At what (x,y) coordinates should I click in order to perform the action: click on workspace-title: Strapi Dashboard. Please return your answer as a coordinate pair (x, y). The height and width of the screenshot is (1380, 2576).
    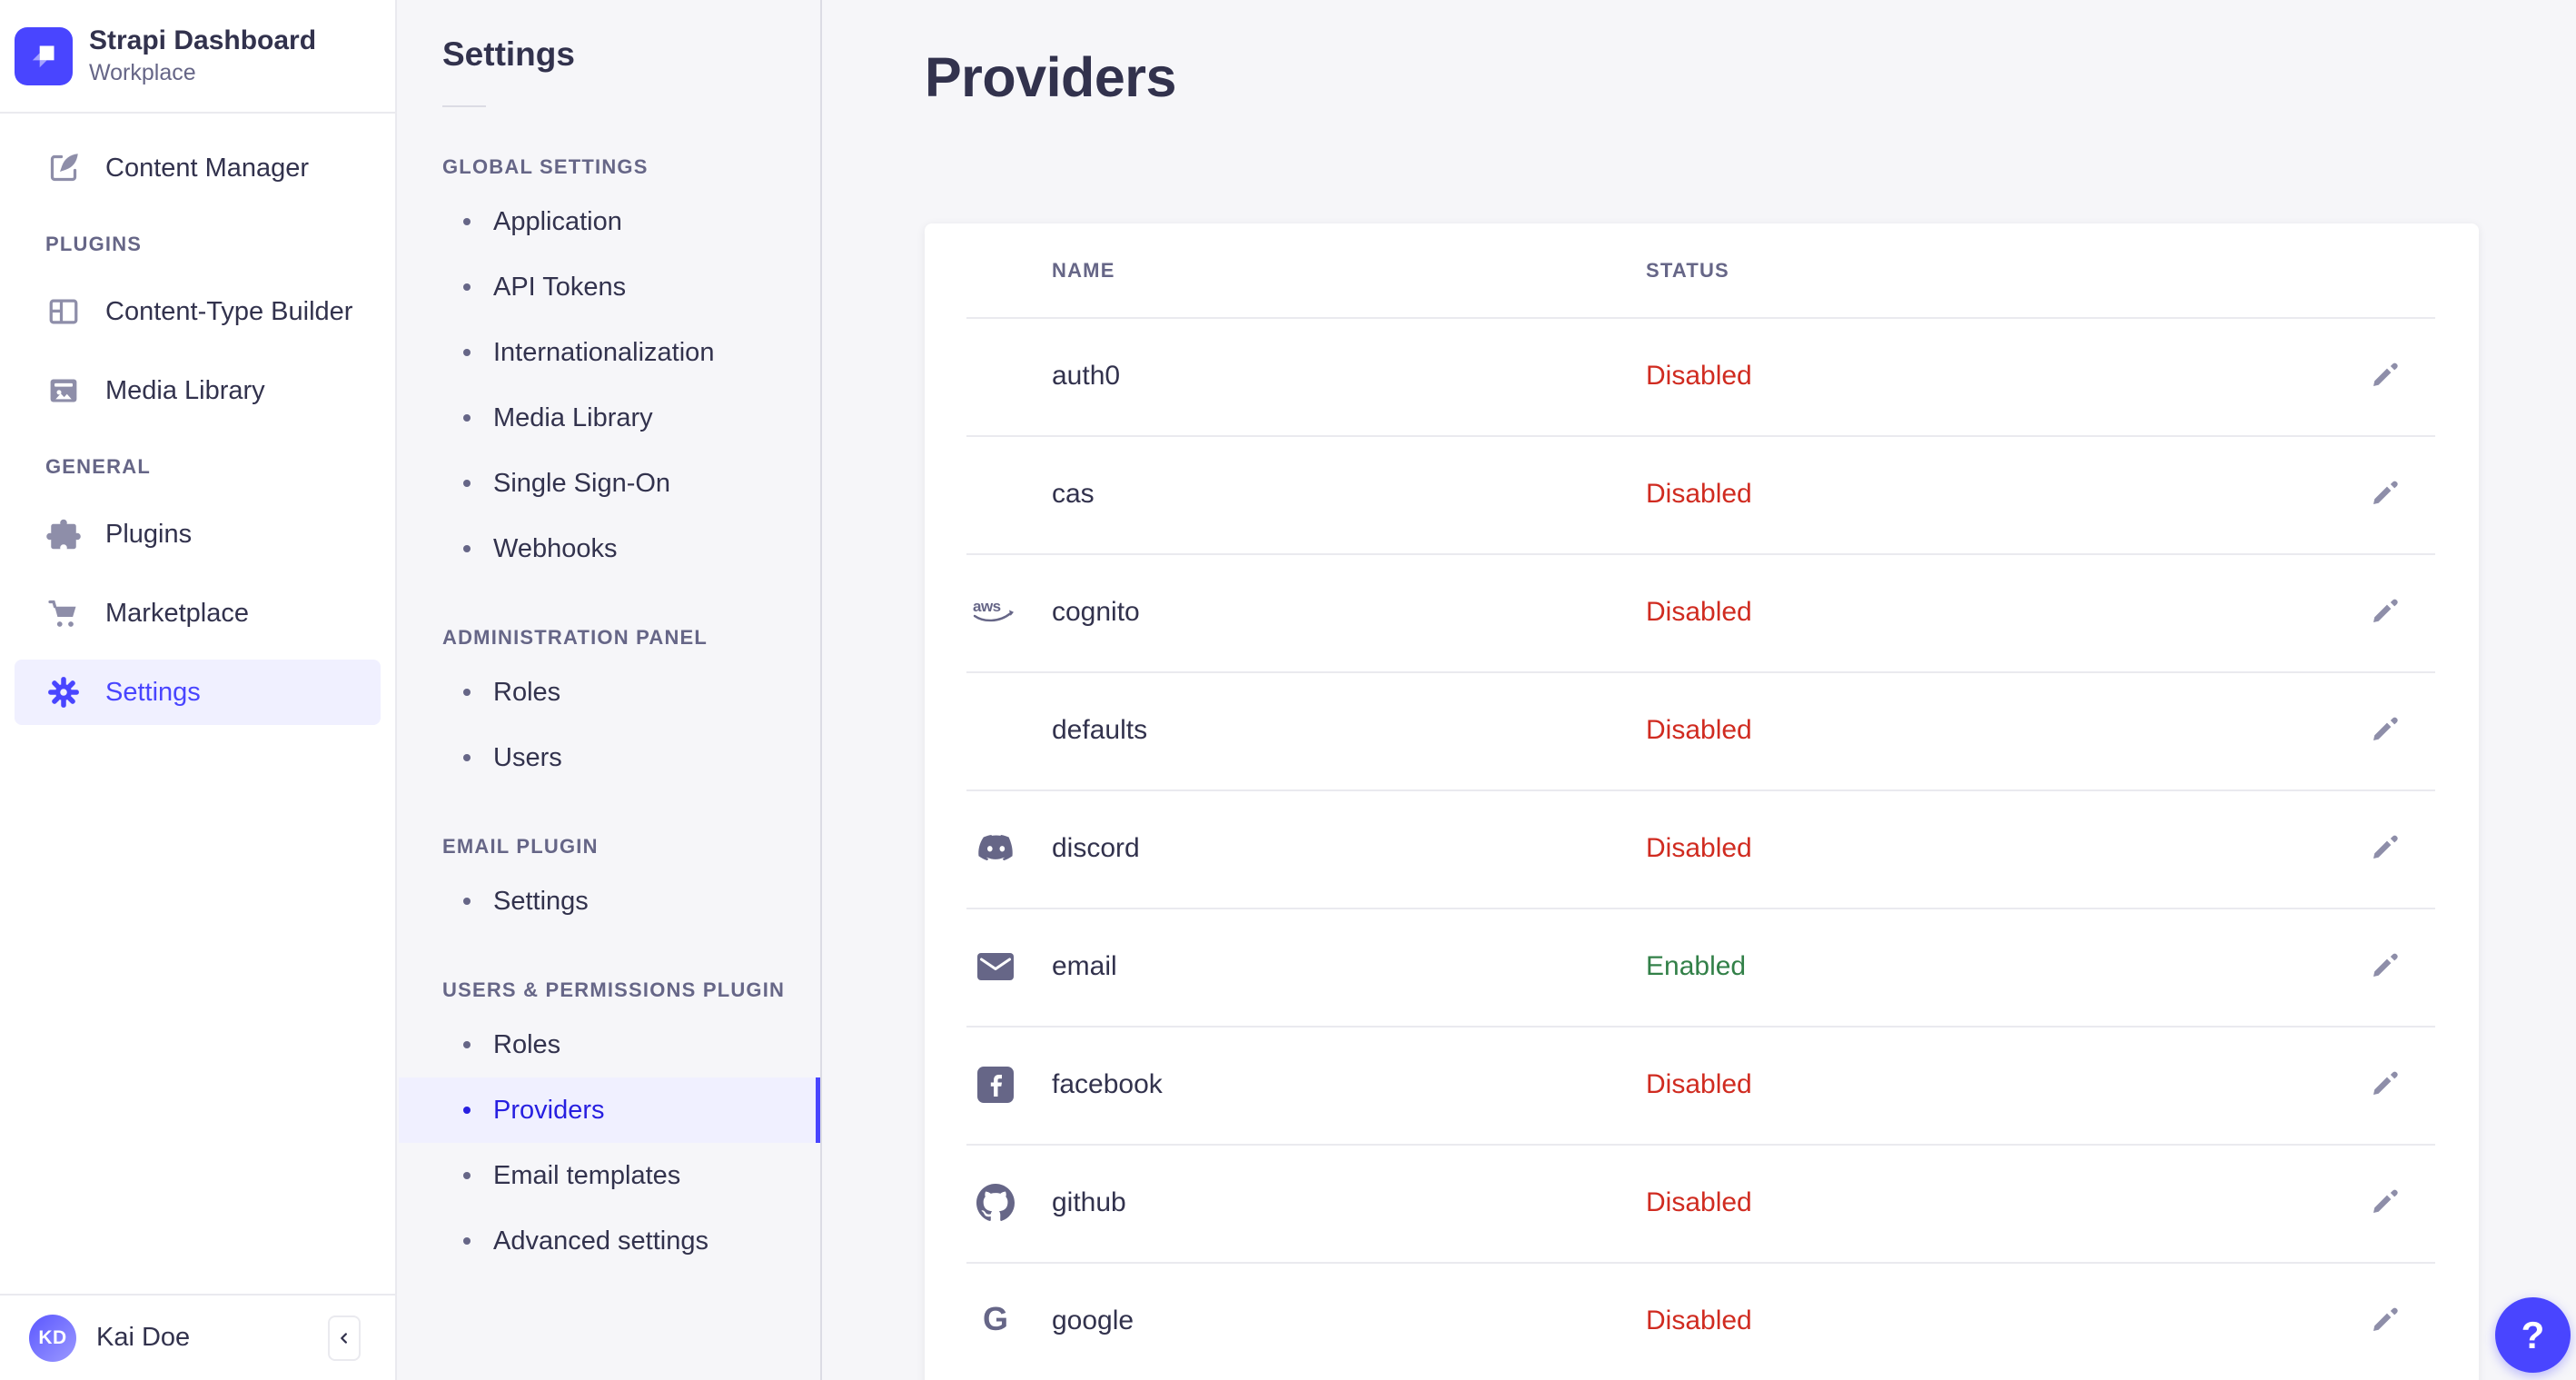
    Looking at the image, I should click on (203, 40).